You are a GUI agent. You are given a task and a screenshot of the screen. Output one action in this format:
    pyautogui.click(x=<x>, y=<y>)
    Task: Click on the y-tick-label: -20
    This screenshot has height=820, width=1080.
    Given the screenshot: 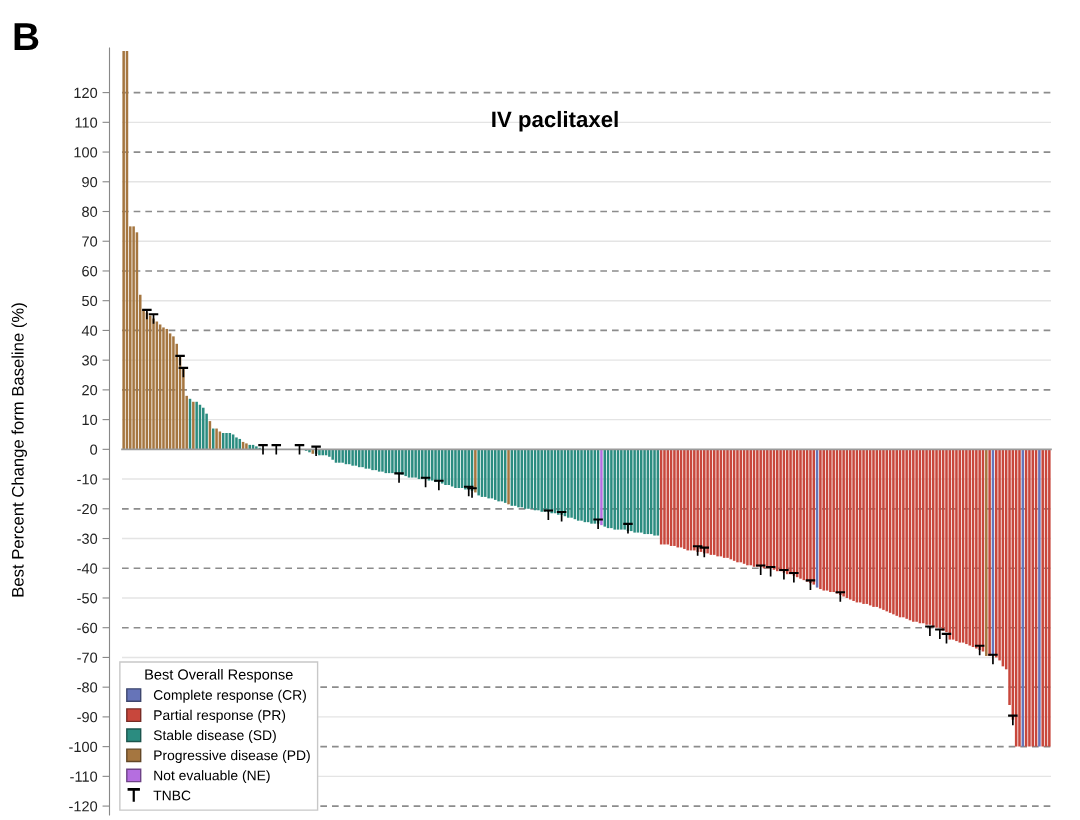 What is the action you would take?
    pyautogui.click(x=87, y=509)
    